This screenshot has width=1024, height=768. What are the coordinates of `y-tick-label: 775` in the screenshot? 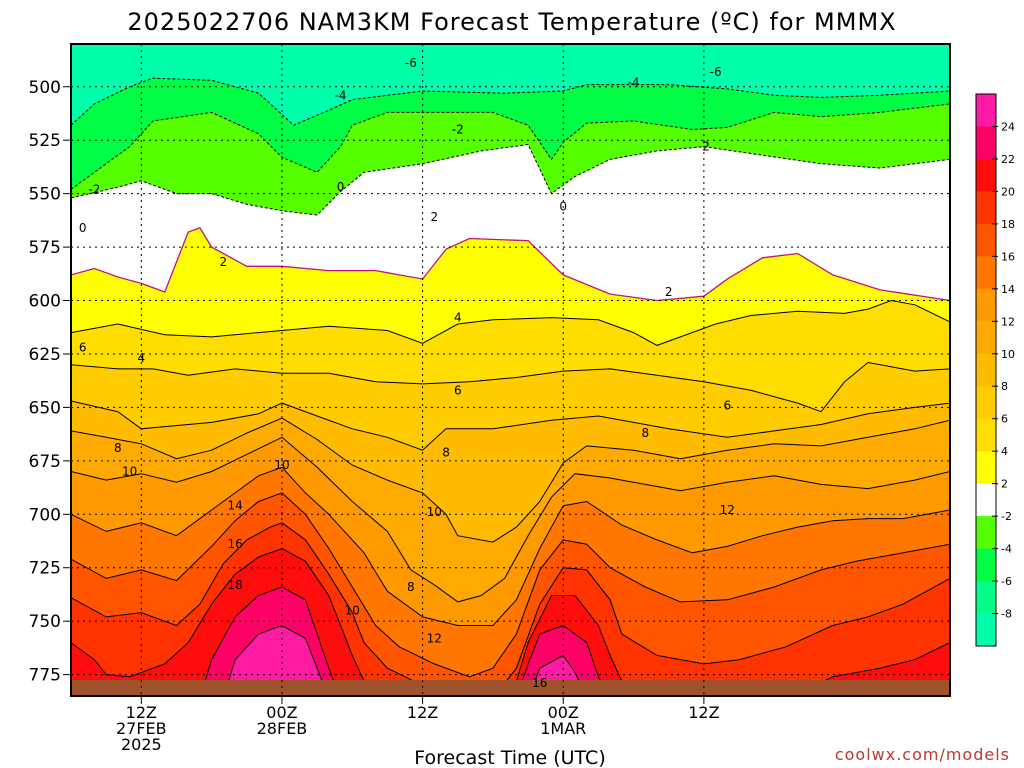 It's located at (45, 676).